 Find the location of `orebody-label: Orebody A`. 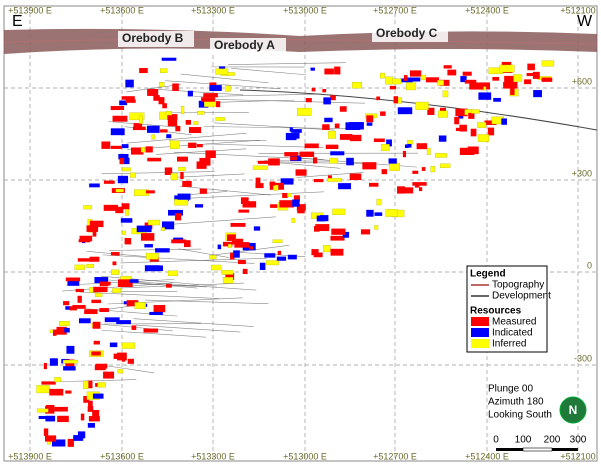

orebody-label: Orebody A is located at coordinates (244, 45).